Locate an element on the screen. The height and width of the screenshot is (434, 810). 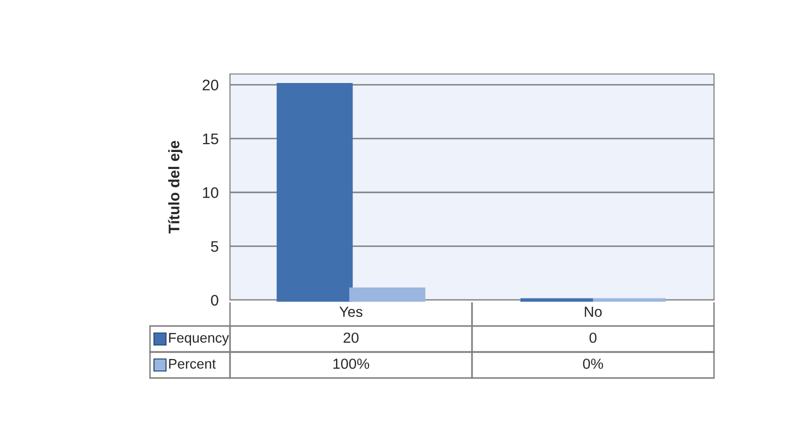
data-label: 0 is located at coordinates (593, 337).